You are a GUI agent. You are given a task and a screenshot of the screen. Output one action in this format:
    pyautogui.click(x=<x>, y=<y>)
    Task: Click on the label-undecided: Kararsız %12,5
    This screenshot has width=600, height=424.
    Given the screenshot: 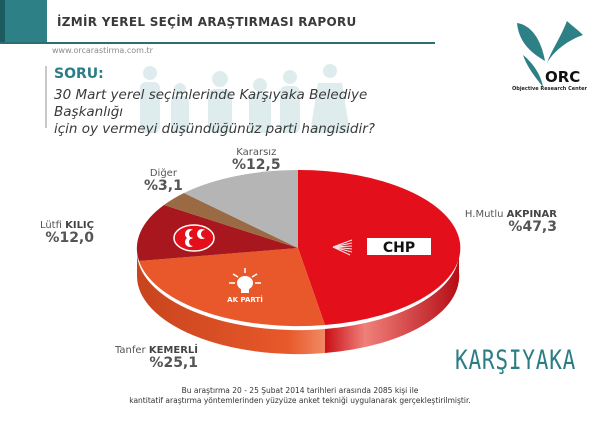 What is the action you would take?
    pyautogui.click(x=256, y=160)
    